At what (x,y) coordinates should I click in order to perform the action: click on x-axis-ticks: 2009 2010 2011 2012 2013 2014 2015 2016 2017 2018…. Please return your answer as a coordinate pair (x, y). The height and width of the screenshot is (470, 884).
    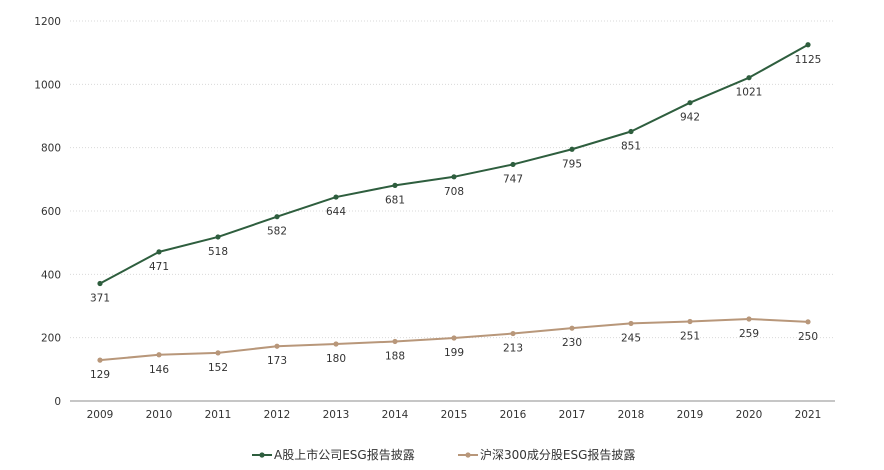
    Looking at the image, I should click on (454, 415).